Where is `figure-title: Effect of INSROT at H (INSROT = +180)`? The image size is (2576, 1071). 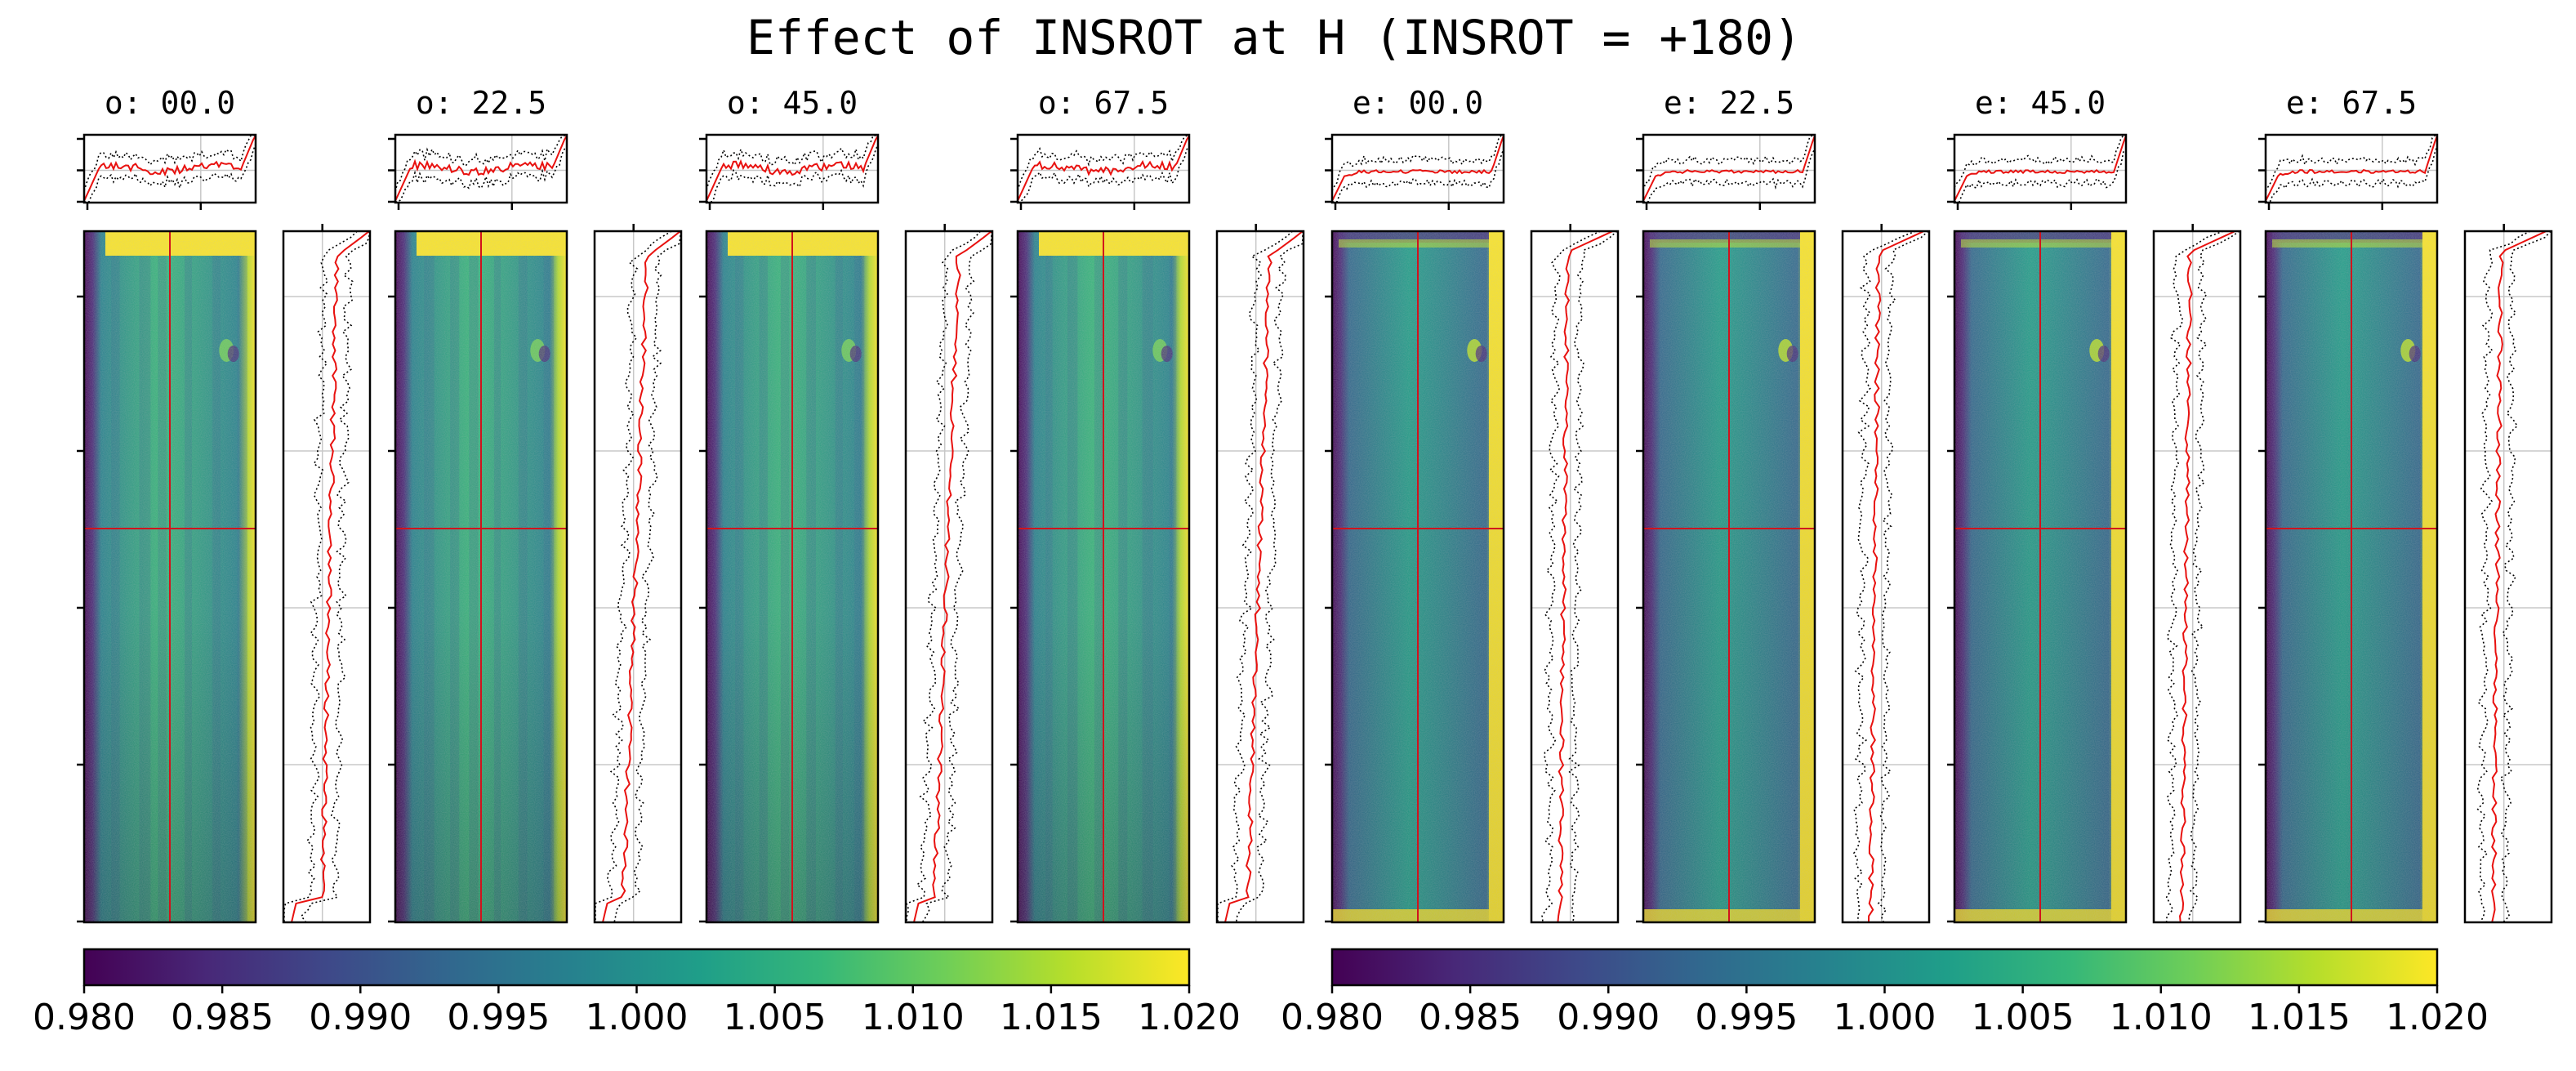
figure-title: Effect of INSROT at H (INSROT = +180) is located at coordinates (1274, 38).